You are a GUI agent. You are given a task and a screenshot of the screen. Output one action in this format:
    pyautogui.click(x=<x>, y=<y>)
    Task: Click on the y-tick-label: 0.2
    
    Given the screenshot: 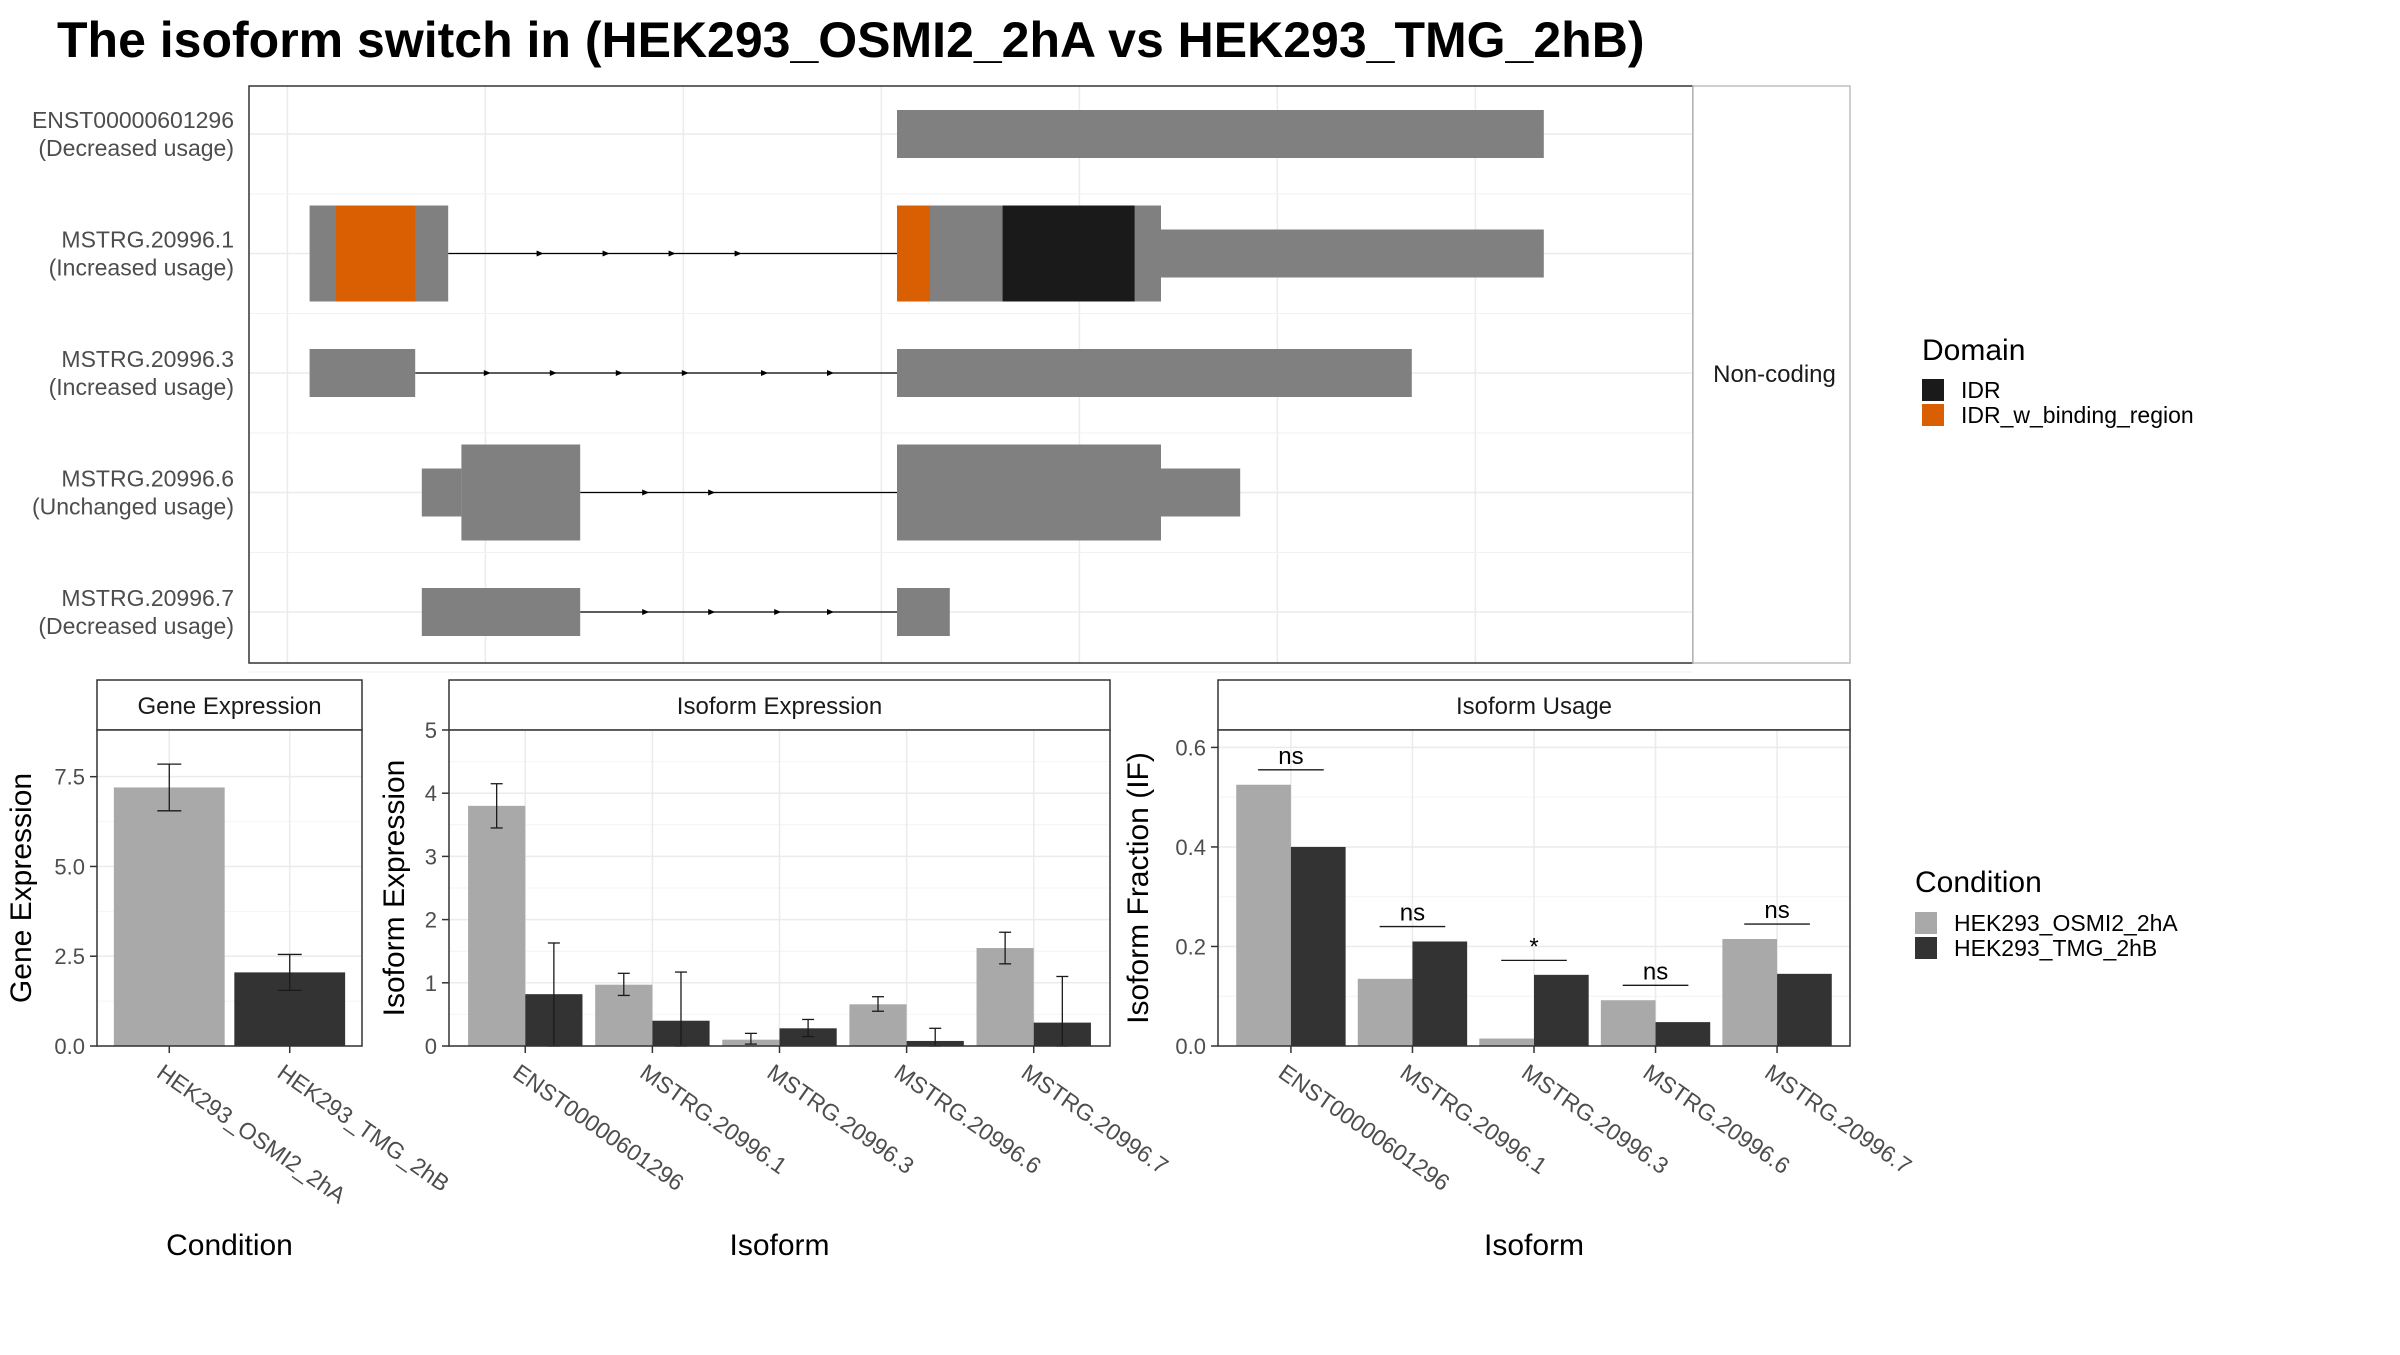 What is the action you would take?
    pyautogui.click(x=1190, y=946)
    